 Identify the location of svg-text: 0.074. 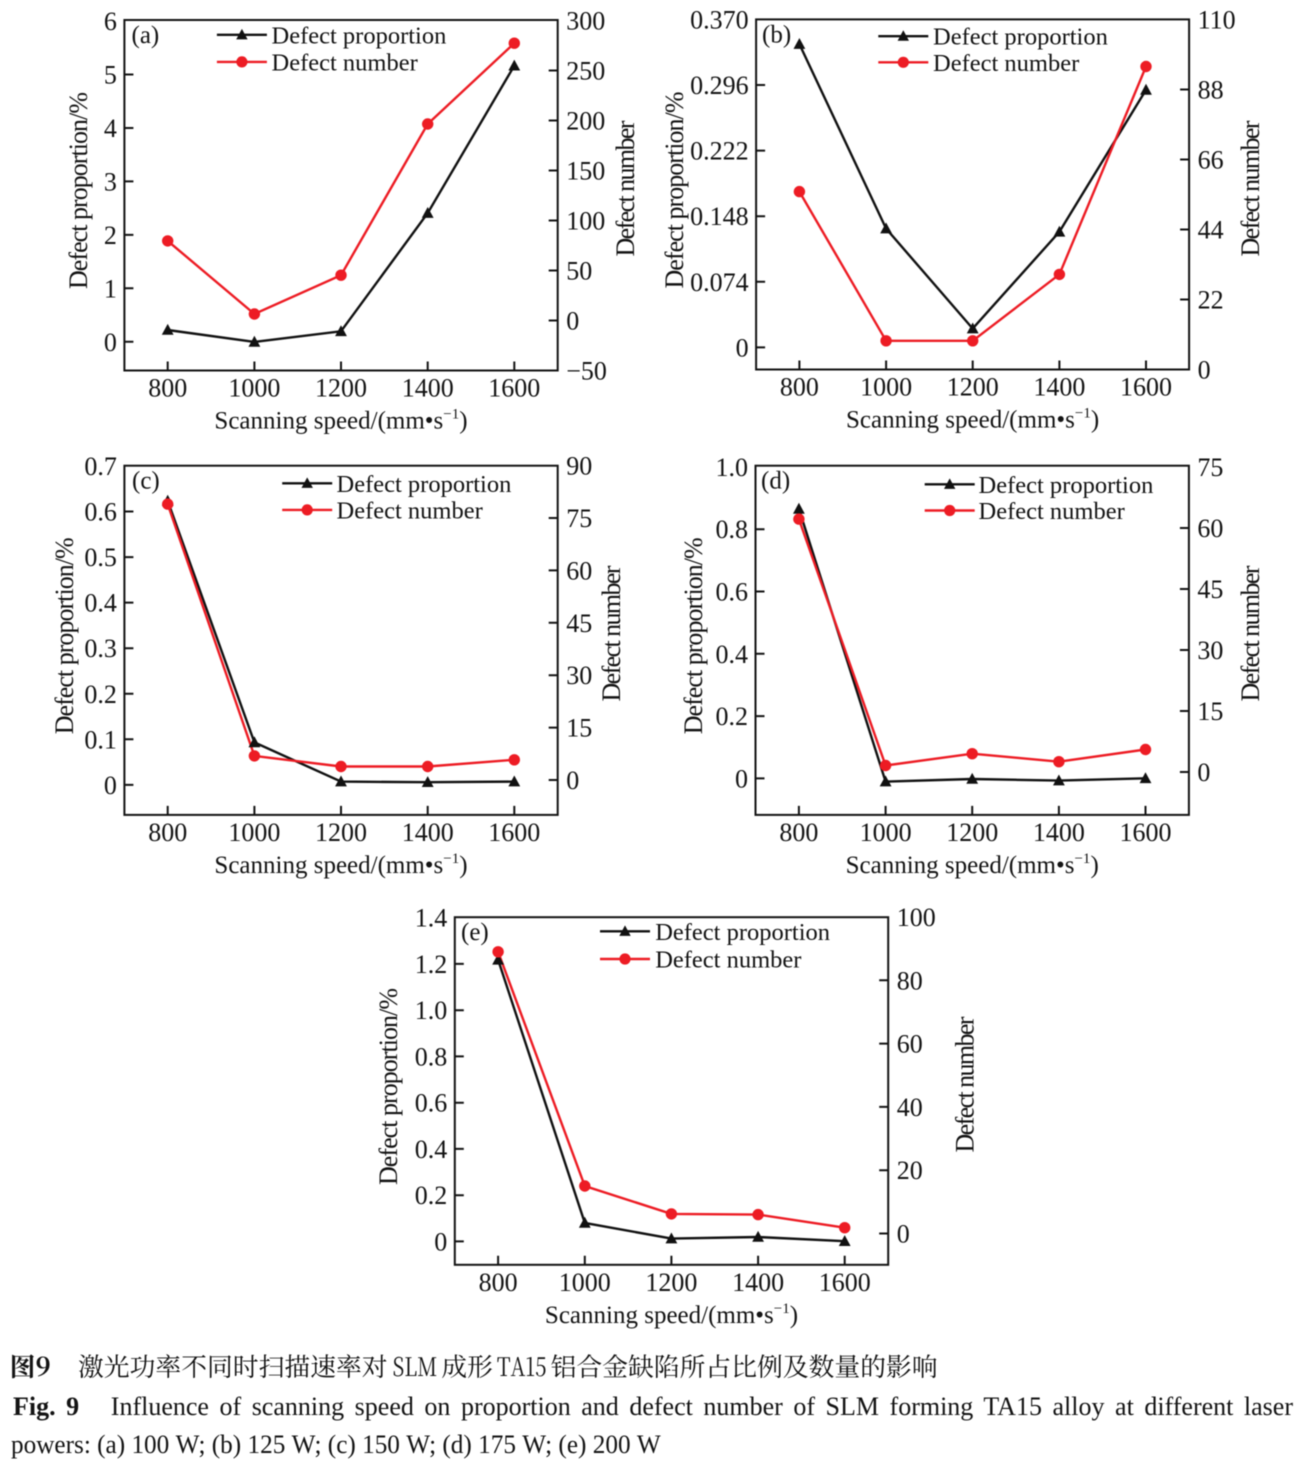
(719, 282).